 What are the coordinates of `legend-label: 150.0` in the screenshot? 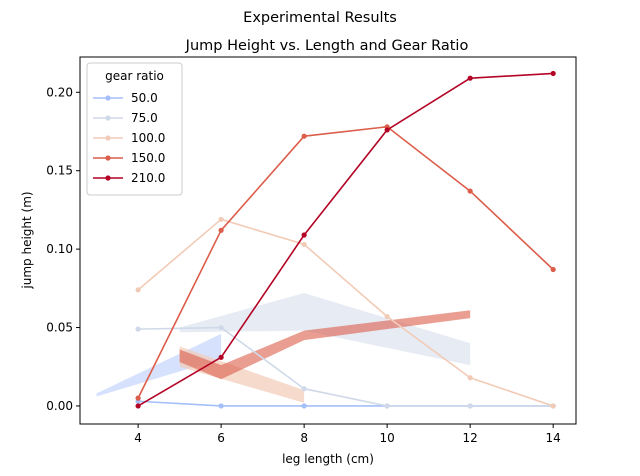 It's located at (148, 158).